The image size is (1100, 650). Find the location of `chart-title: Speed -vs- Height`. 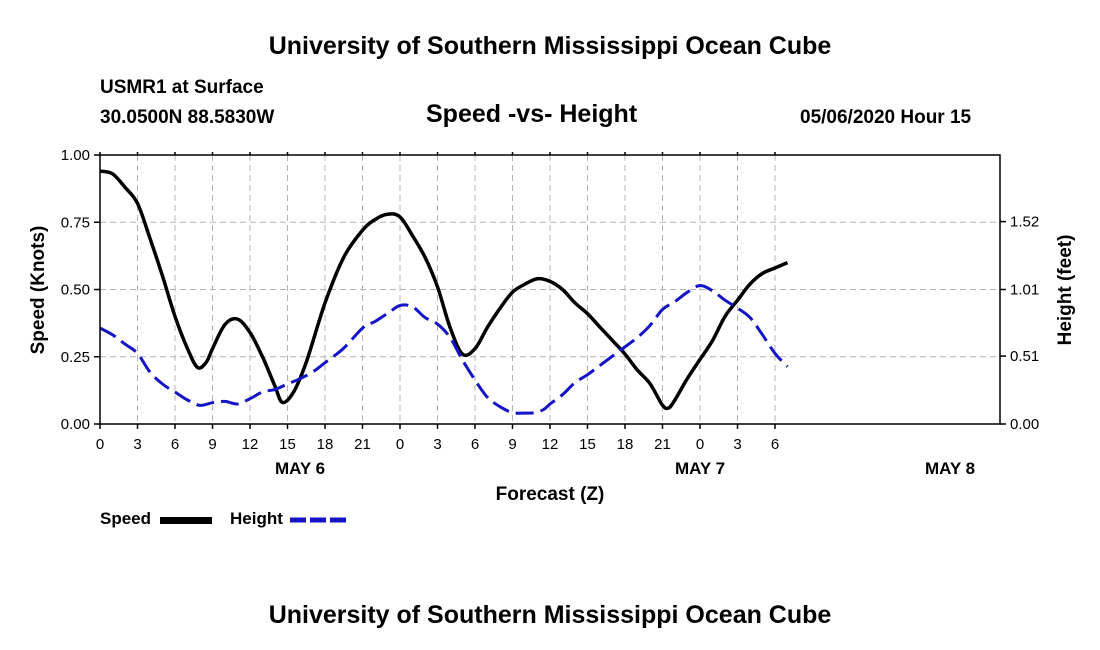

chart-title: Speed -vs- Height is located at coordinates (532, 114).